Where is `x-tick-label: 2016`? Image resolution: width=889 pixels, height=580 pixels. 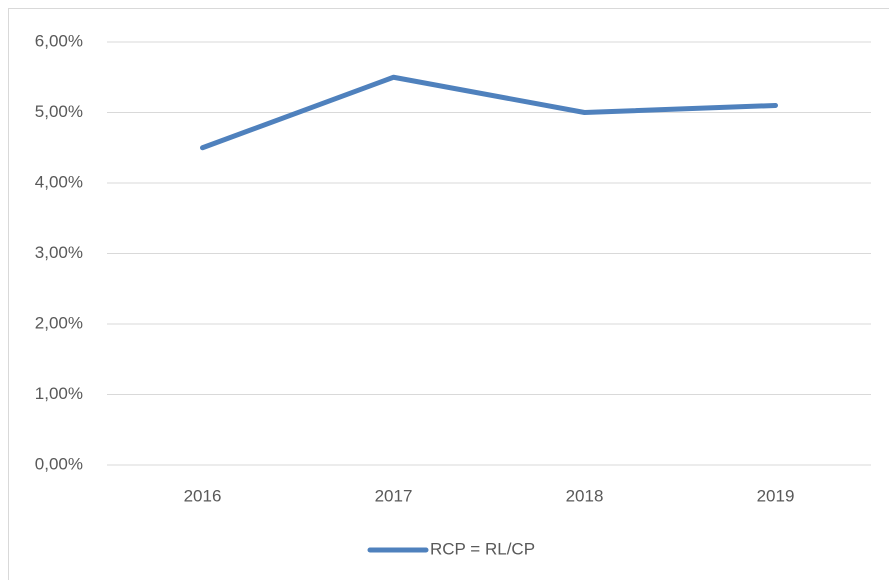
x-tick-label: 2016 is located at coordinates (203, 495).